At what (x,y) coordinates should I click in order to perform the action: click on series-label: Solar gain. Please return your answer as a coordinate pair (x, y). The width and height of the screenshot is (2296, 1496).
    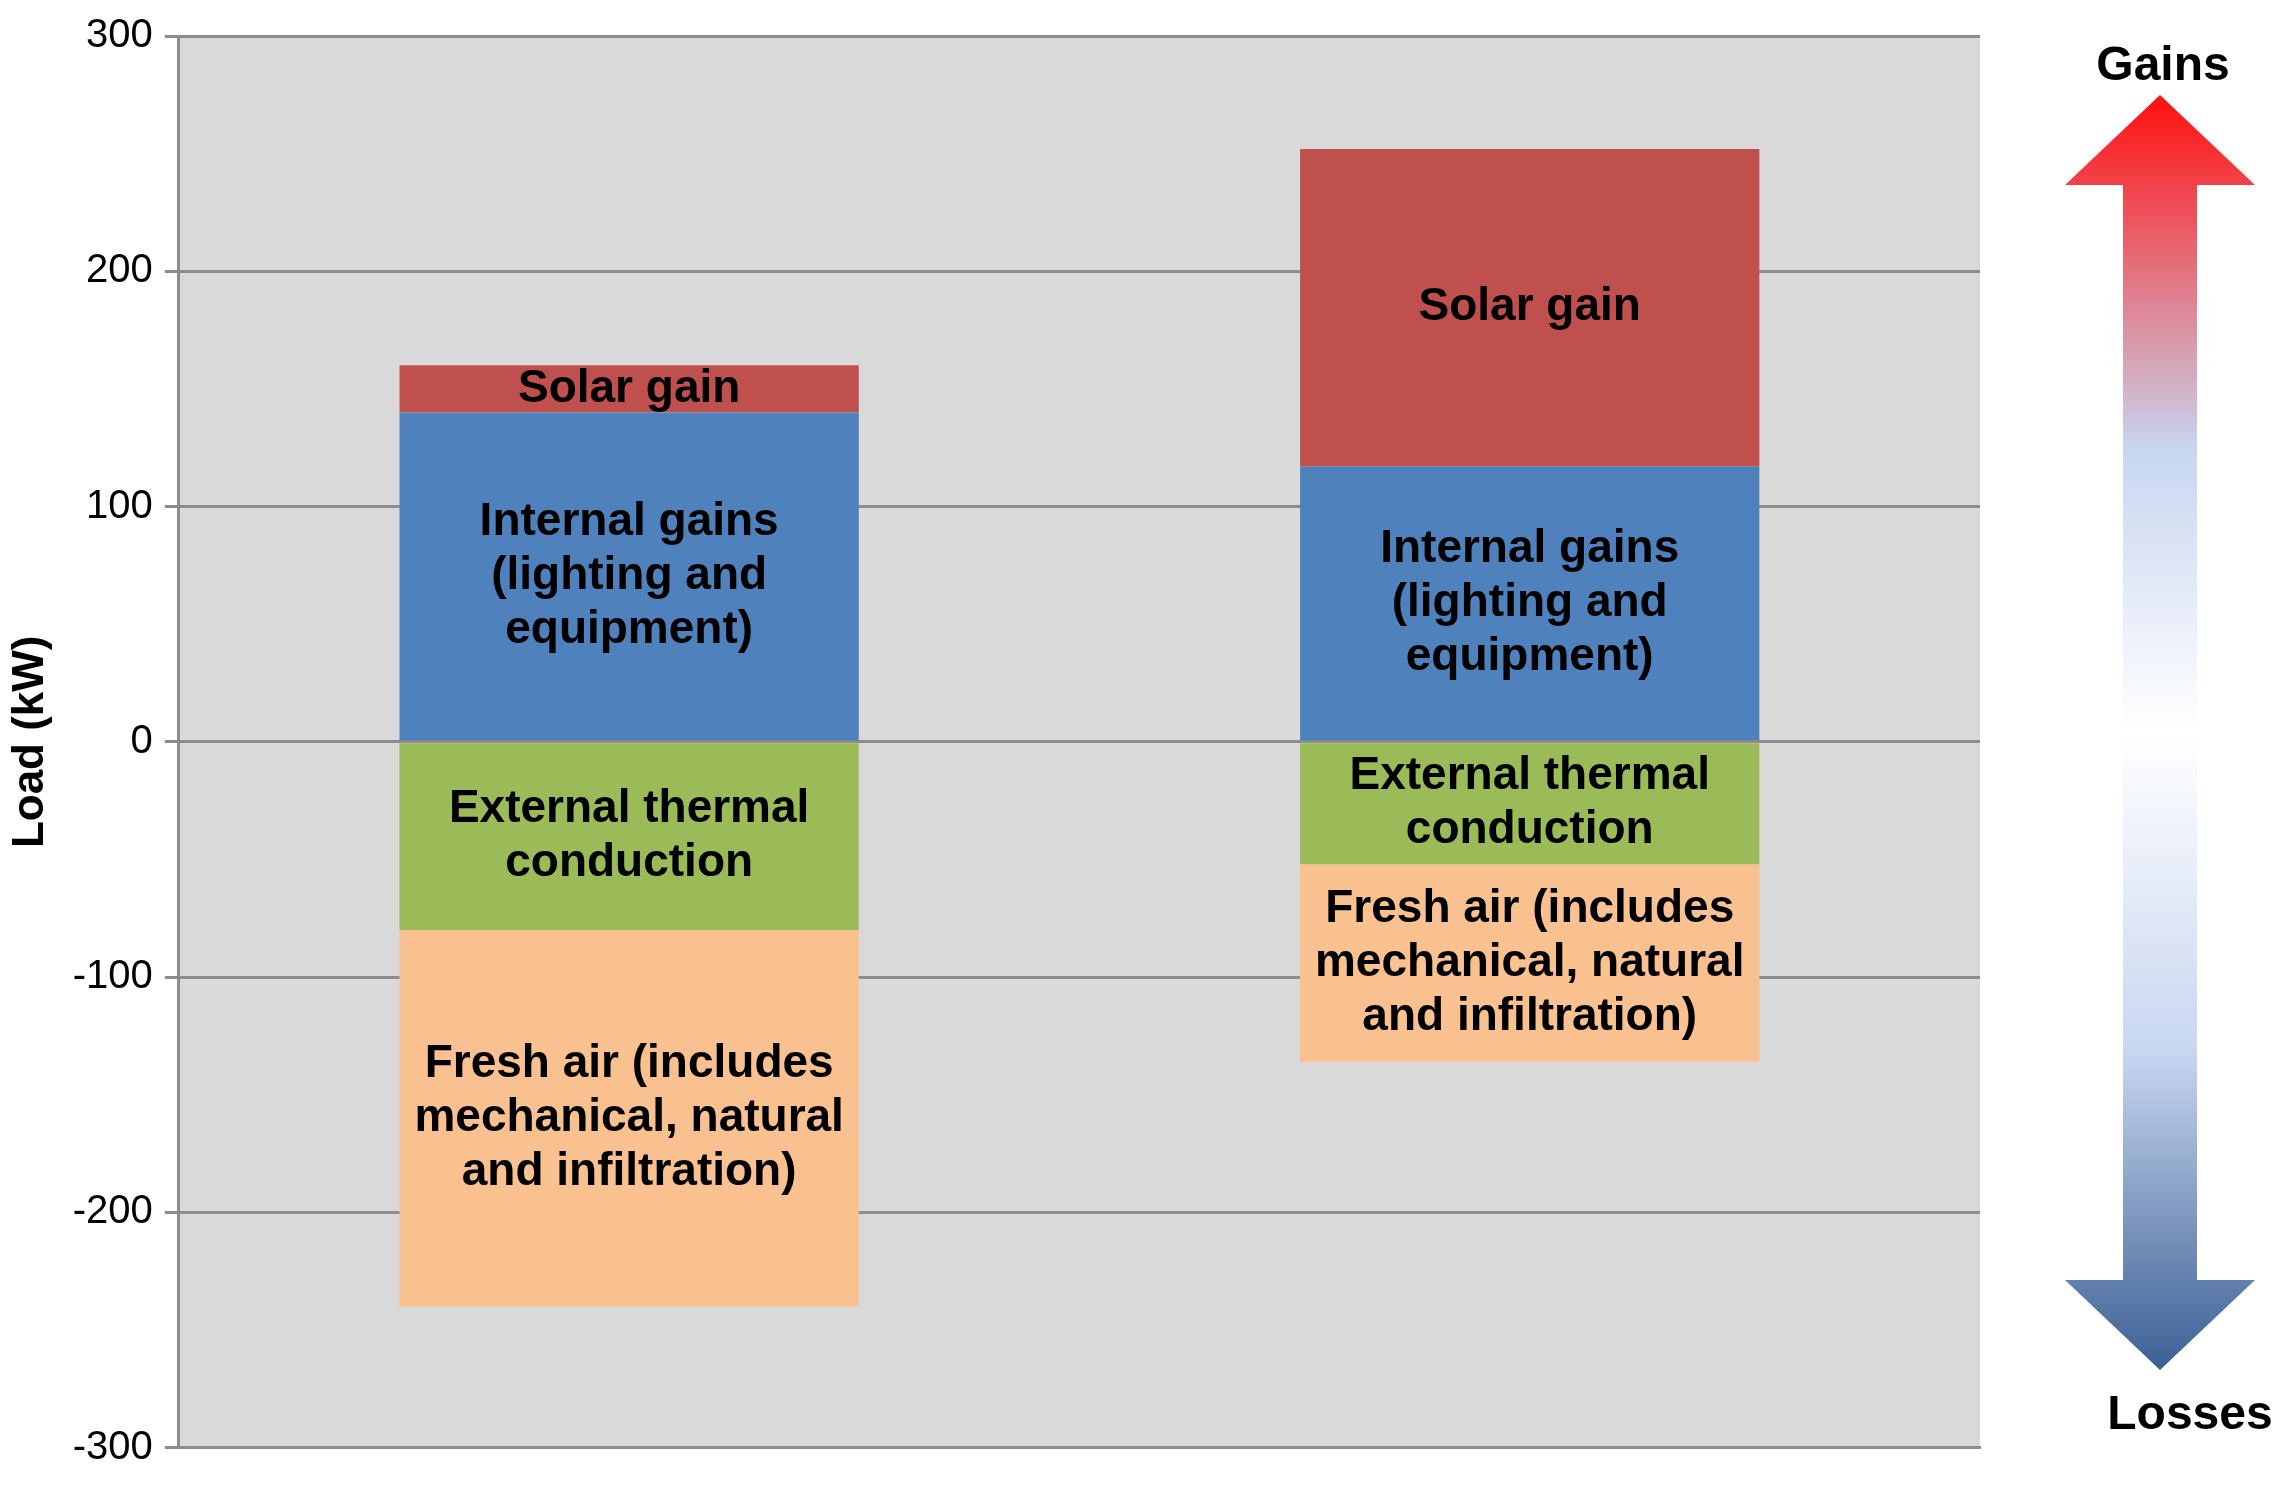
    Looking at the image, I should click on (629, 385).